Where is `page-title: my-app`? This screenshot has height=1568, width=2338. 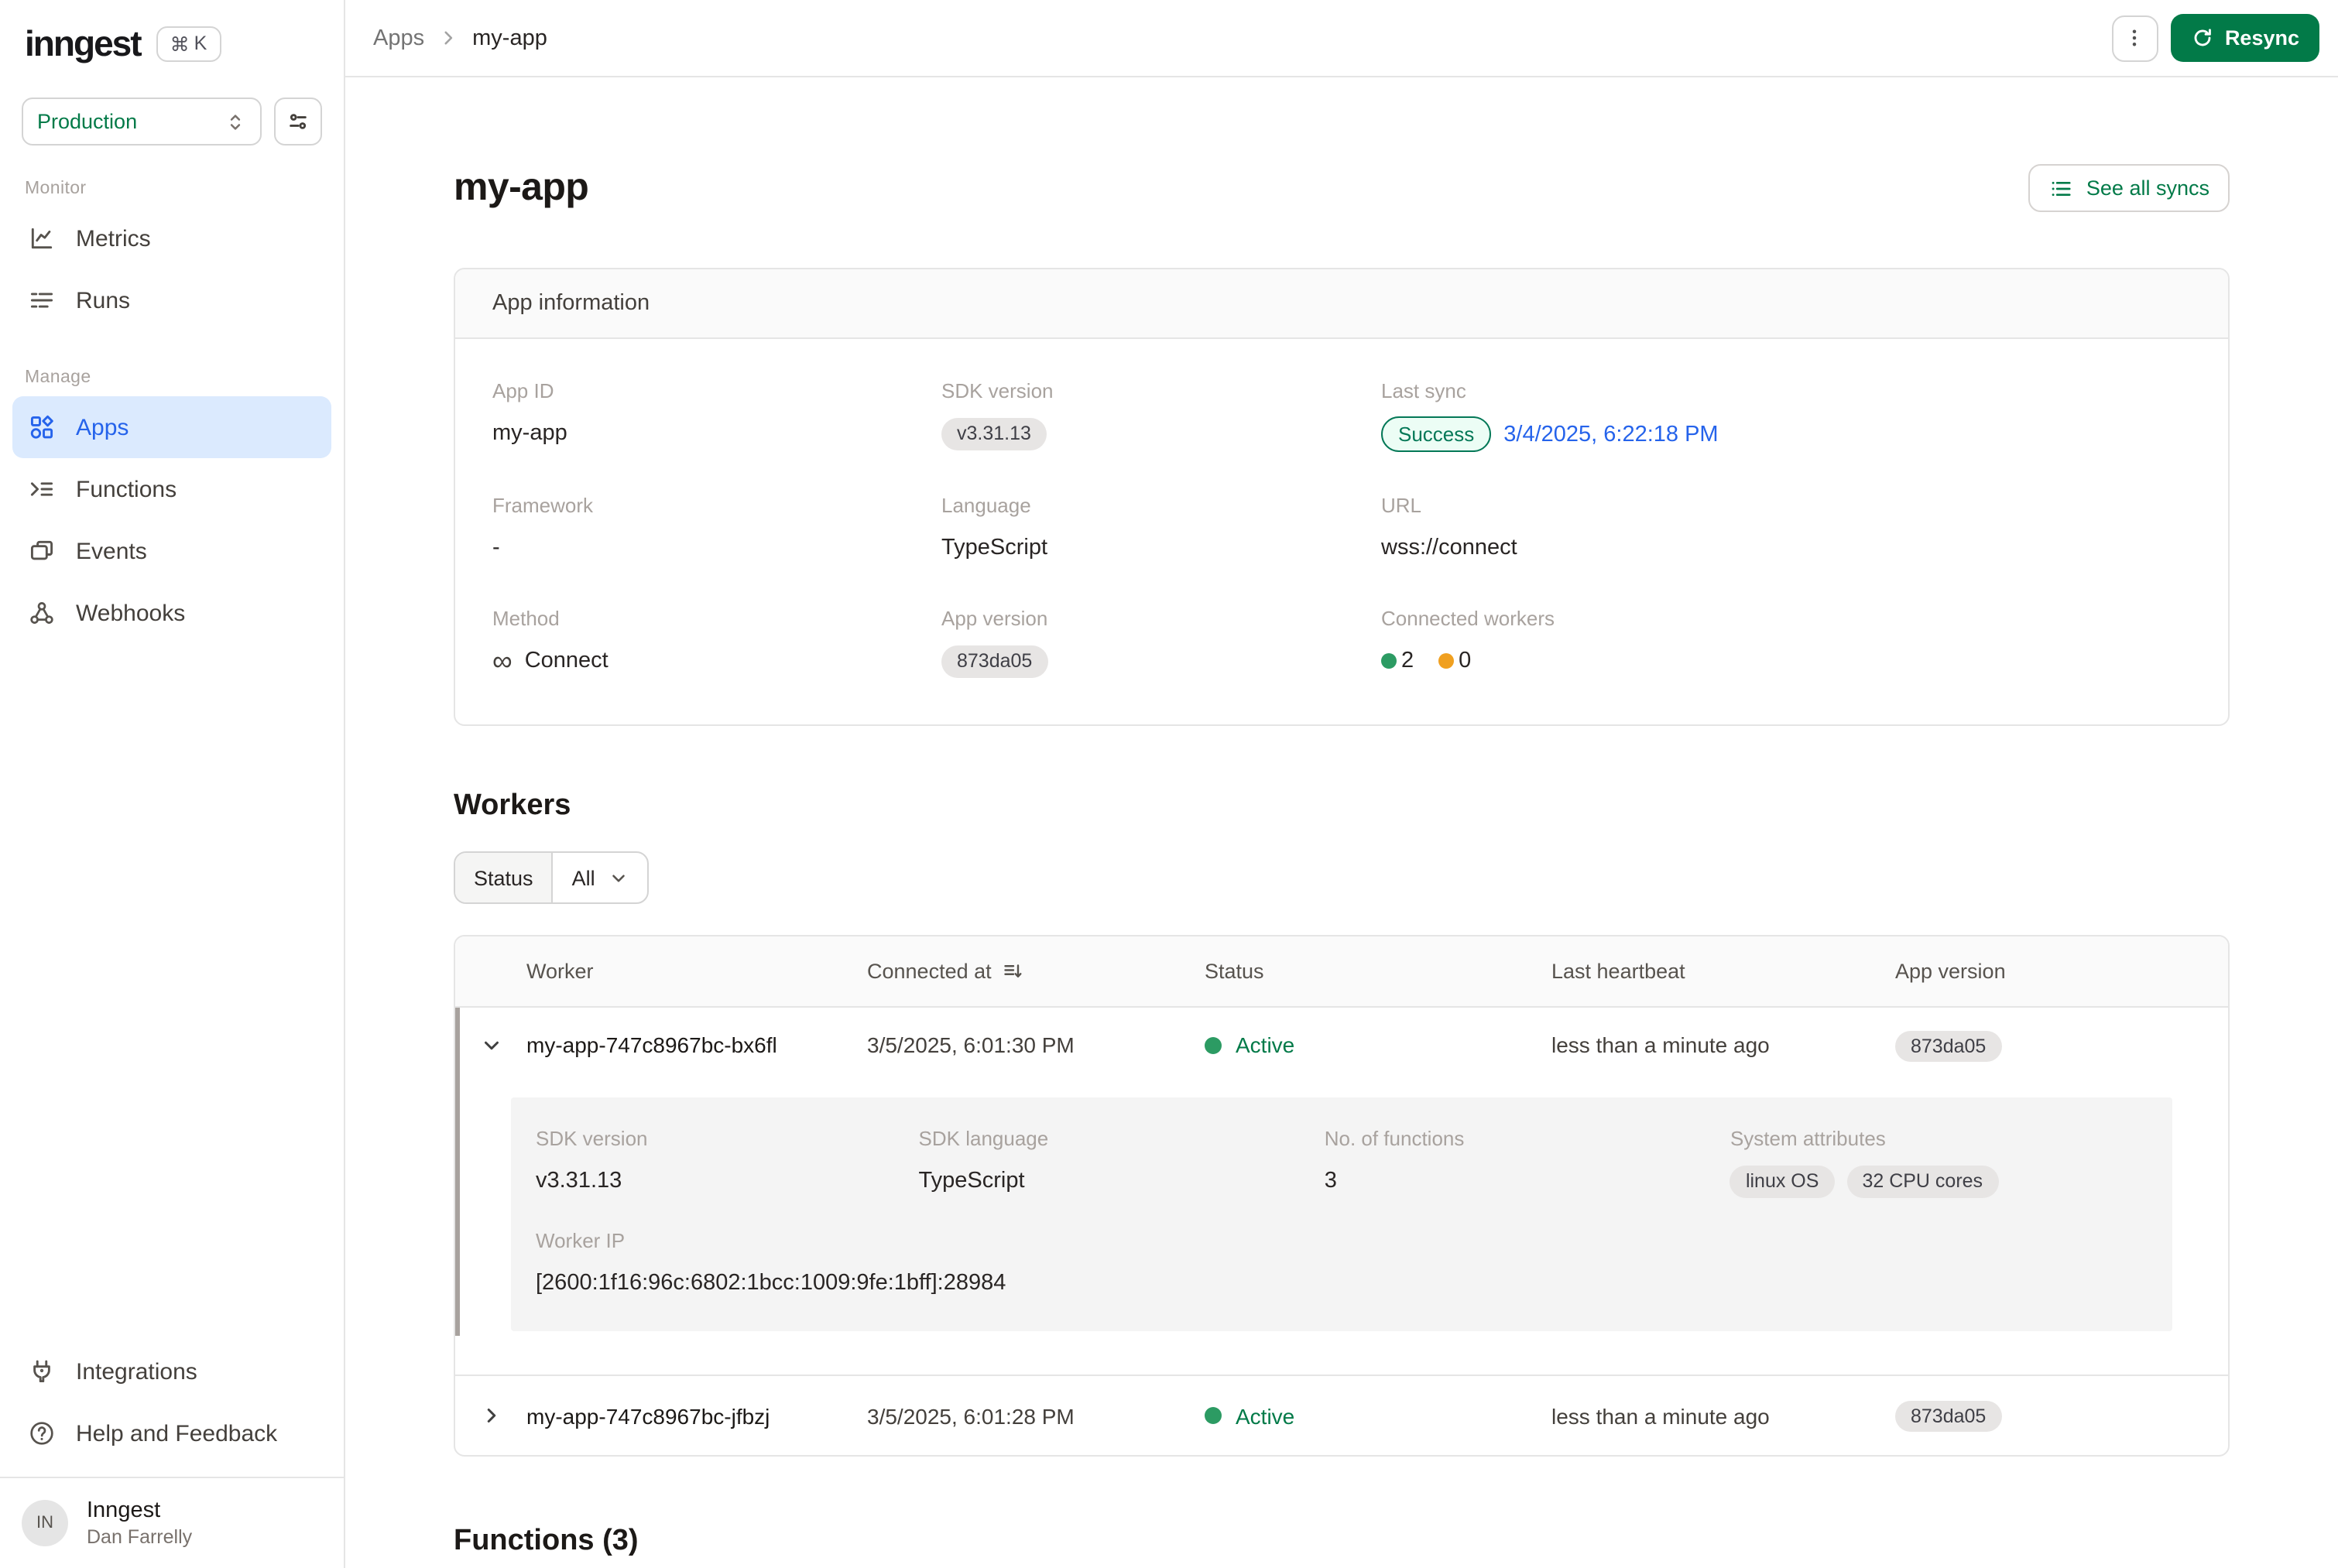 page-title: my-app is located at coordinates (521, 187).